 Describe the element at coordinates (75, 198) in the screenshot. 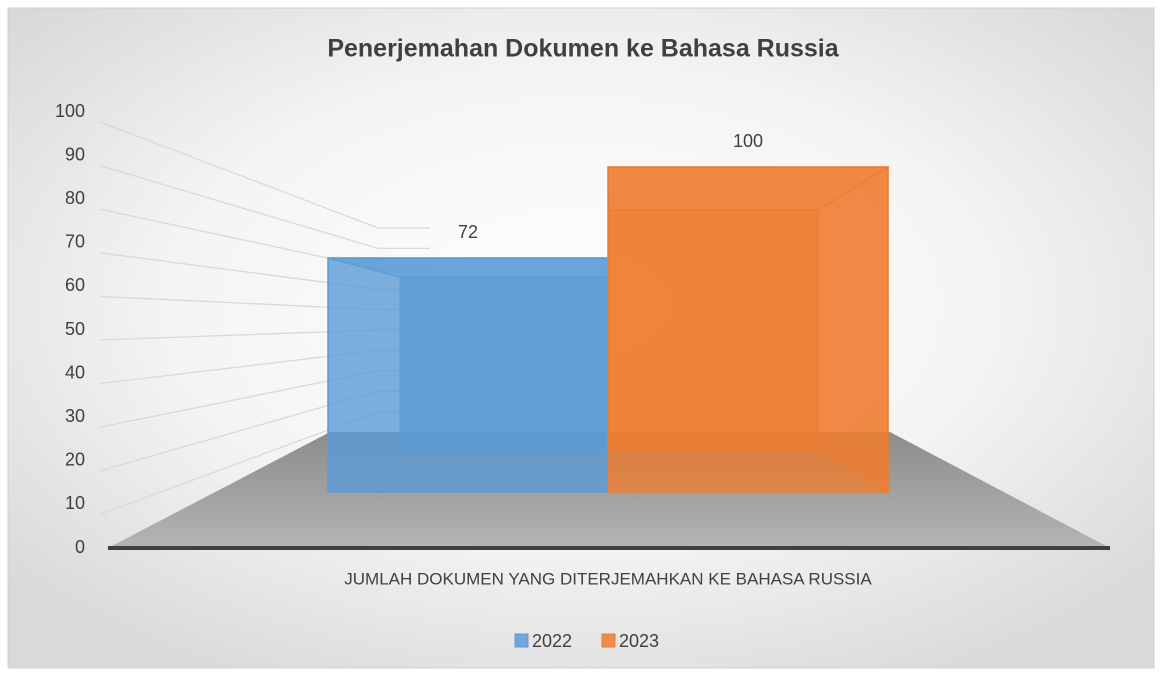

I see `y-tick-label: 80` at that location.